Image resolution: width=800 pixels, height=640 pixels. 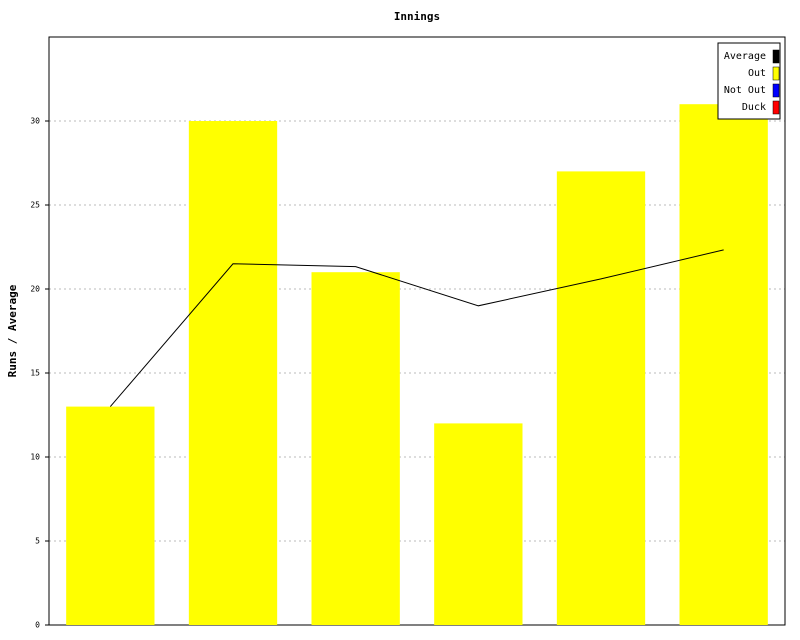 I want to click on chart-title: Innings, so click(x=417, y=16).